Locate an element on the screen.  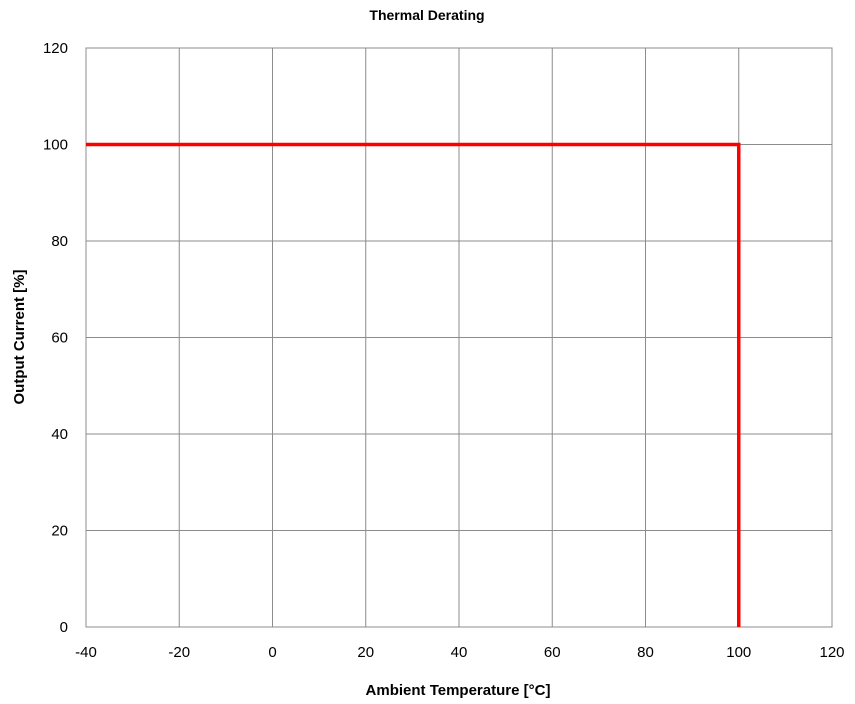
y-tick-label: 120 is located at coordinates (55, 48).